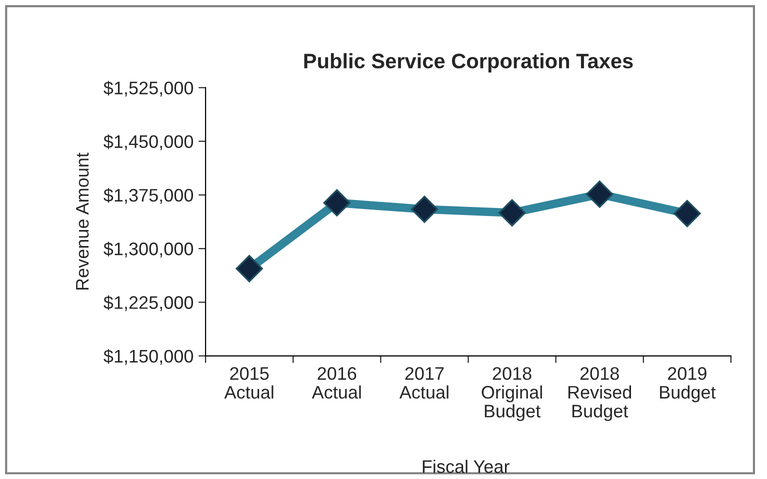 The image size is (767, 479). What do you see at coordinates (149, 303) in the screenshot?
I see `y-tick-label: $1,225,000` at bounding box center [149, 303].